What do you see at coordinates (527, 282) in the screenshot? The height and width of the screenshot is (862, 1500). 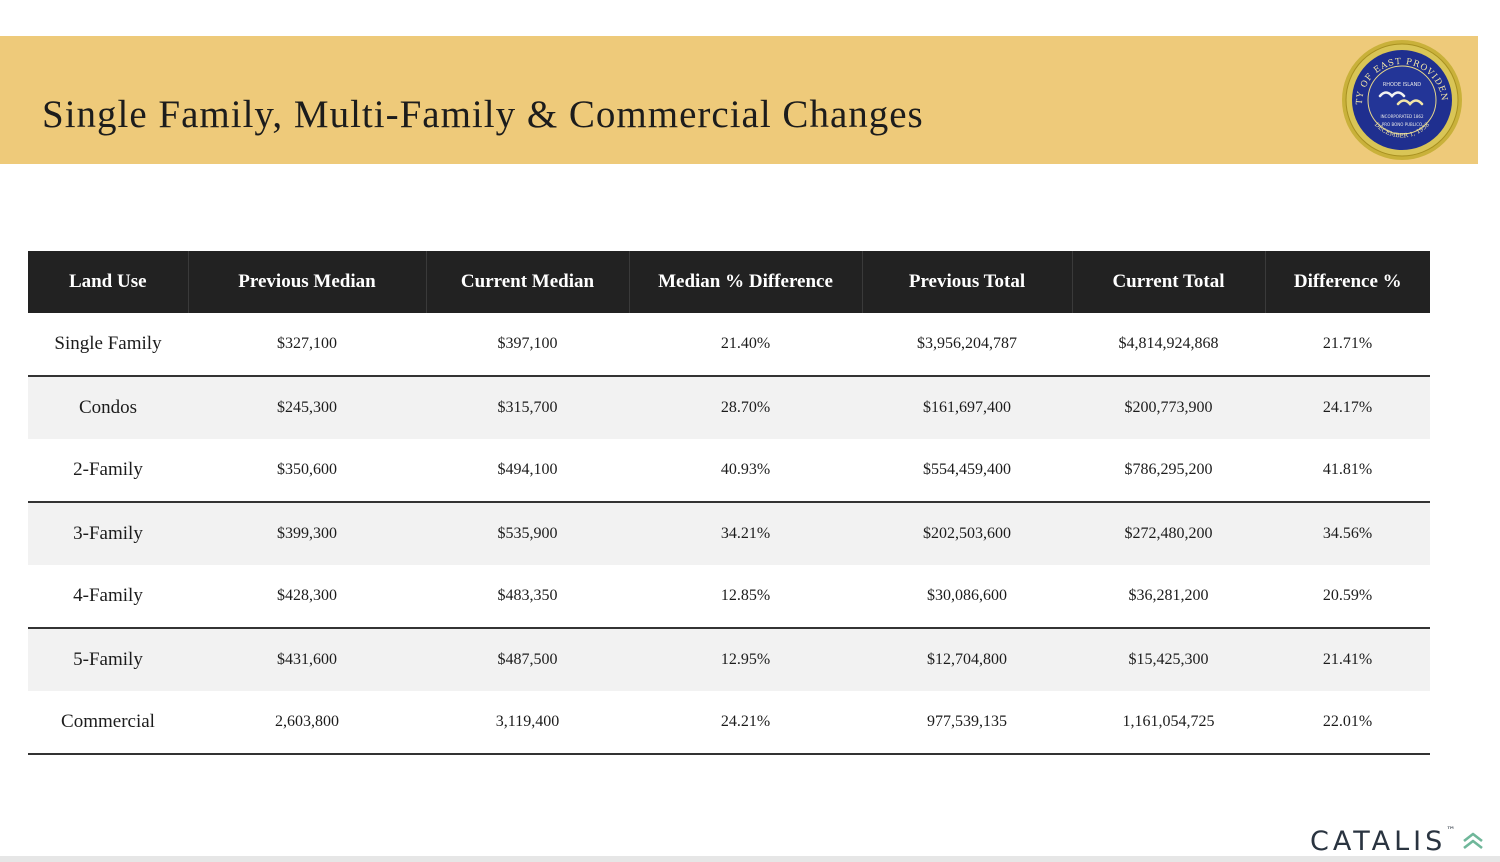 I see `header-current-median: Current Median` at bounding box center [527, 282].